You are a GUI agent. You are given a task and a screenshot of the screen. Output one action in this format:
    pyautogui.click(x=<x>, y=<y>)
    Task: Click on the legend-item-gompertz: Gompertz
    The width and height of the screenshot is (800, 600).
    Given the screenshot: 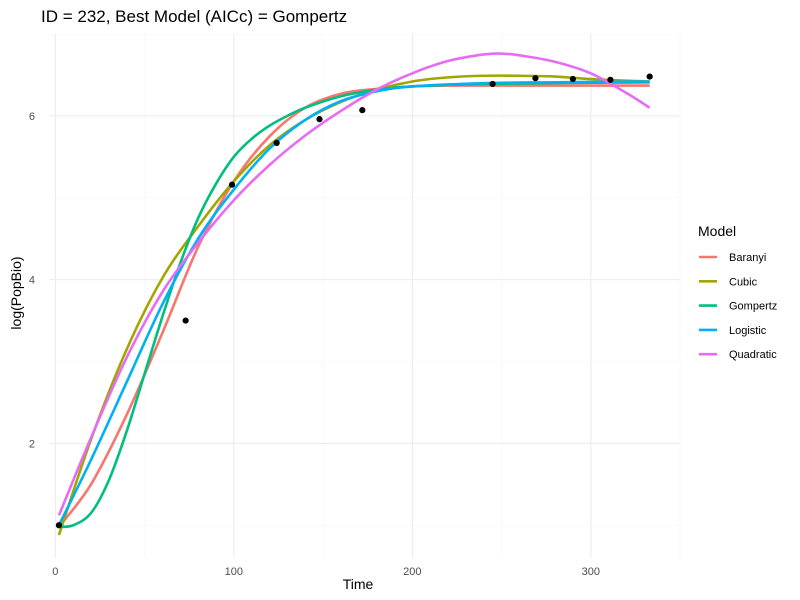 What is the action you would take?
    pyautogui.click(x=738, y=307)
    